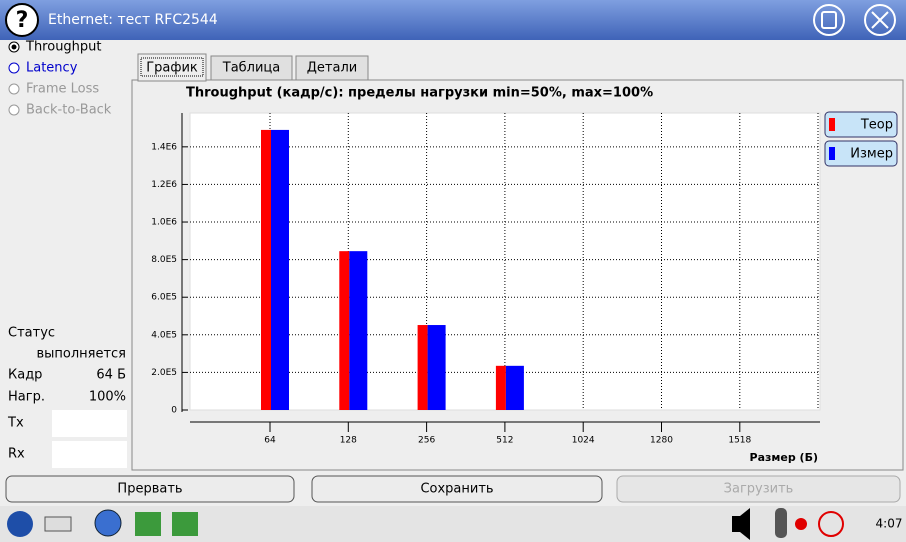 Image resolution: width=906 pixels, height=542 pixels. What do you see at coordinates (58, 524) in the screenshot?
I see `keyboard-icon` at bounding box center [58, 524].